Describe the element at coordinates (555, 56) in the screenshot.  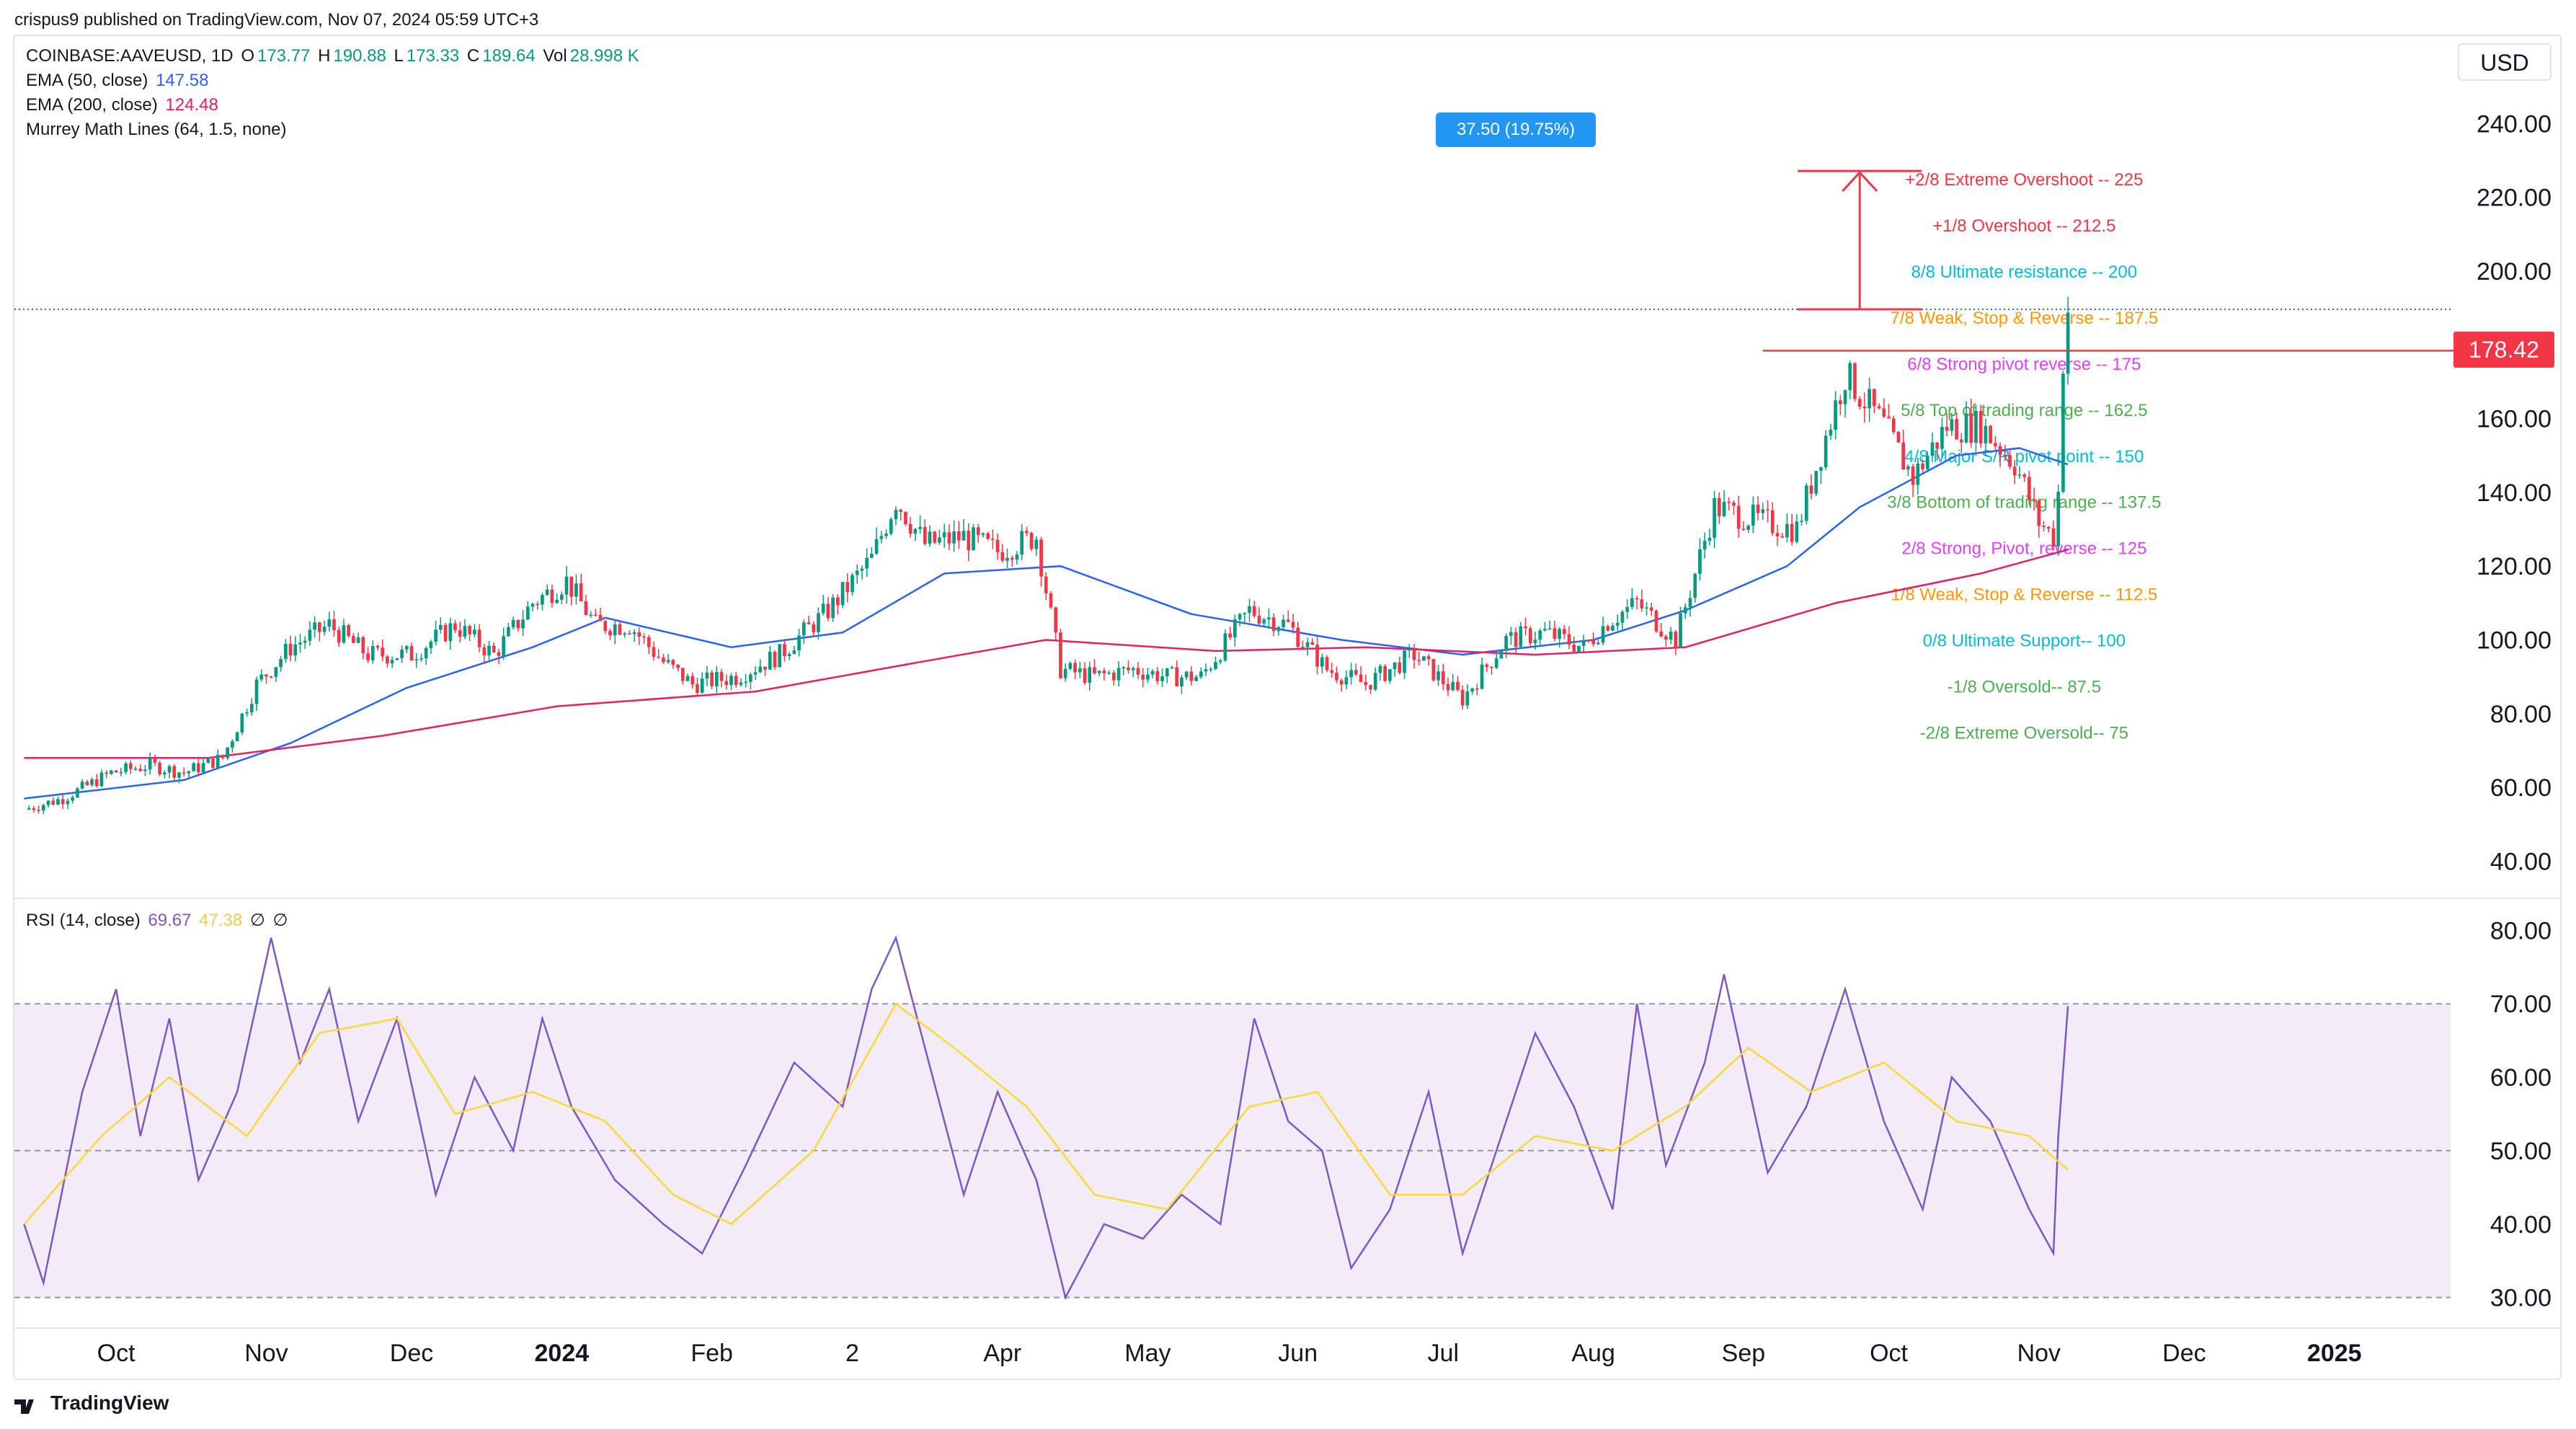
I see `volume-label: Vol` at that location.